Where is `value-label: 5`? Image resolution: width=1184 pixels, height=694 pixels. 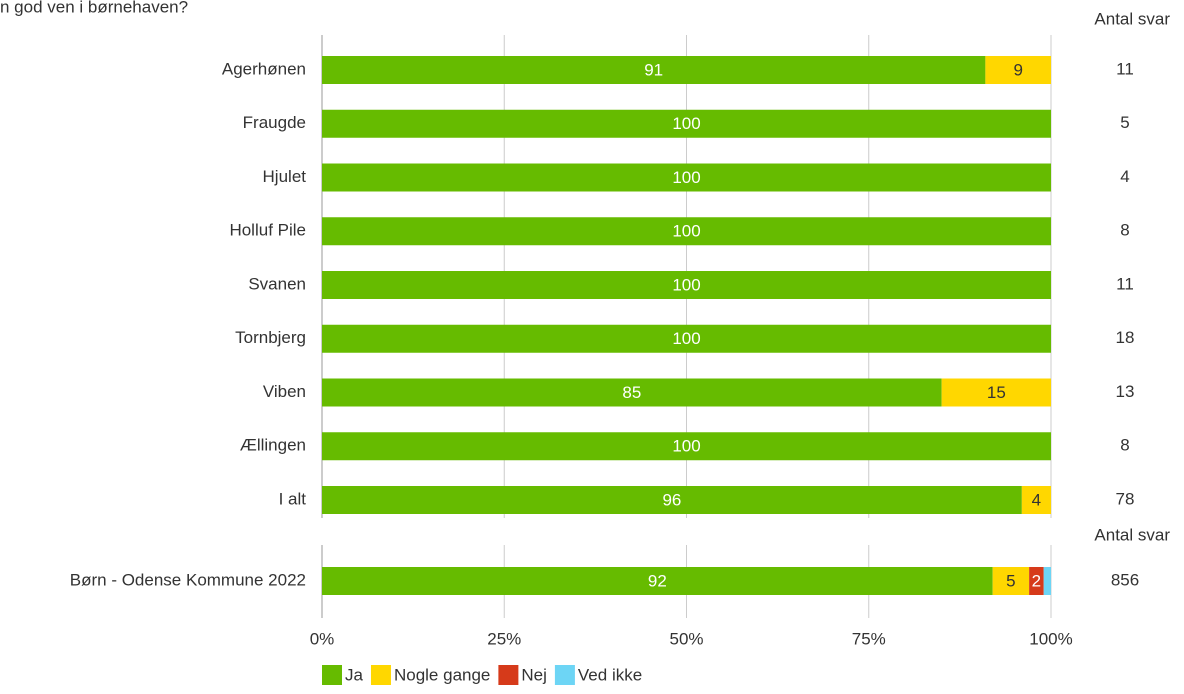
value-label: 5 is located at coordinates (1010, 580).